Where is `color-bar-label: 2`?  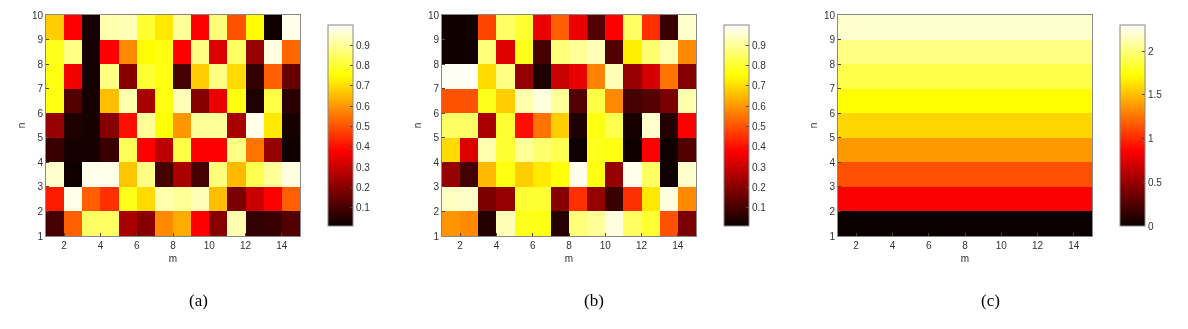 color-bar-label: 2 is located at coordinates (1151, 51).